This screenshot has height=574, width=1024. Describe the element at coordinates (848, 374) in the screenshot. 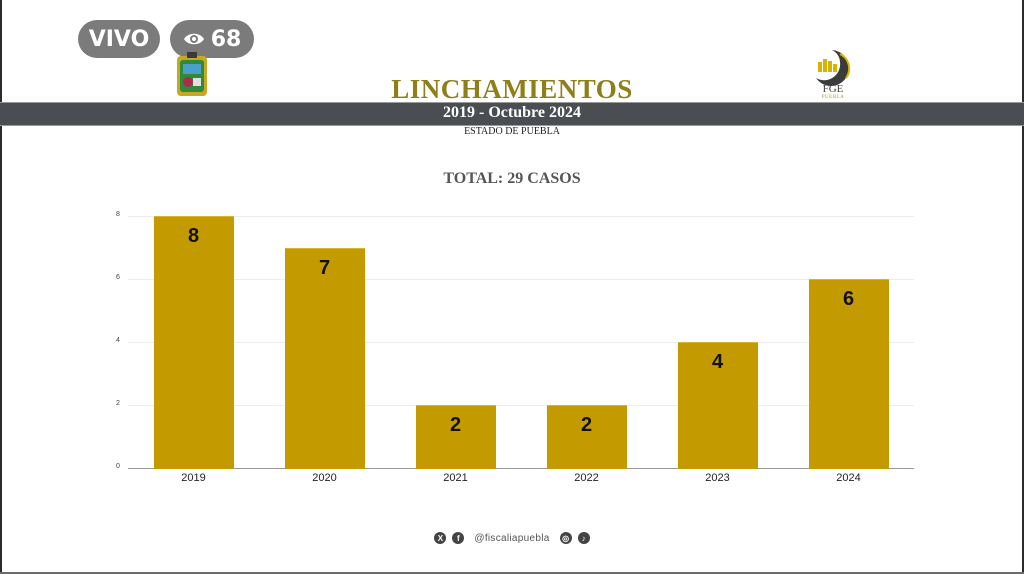

I see `bar-2024: 6` at that location.